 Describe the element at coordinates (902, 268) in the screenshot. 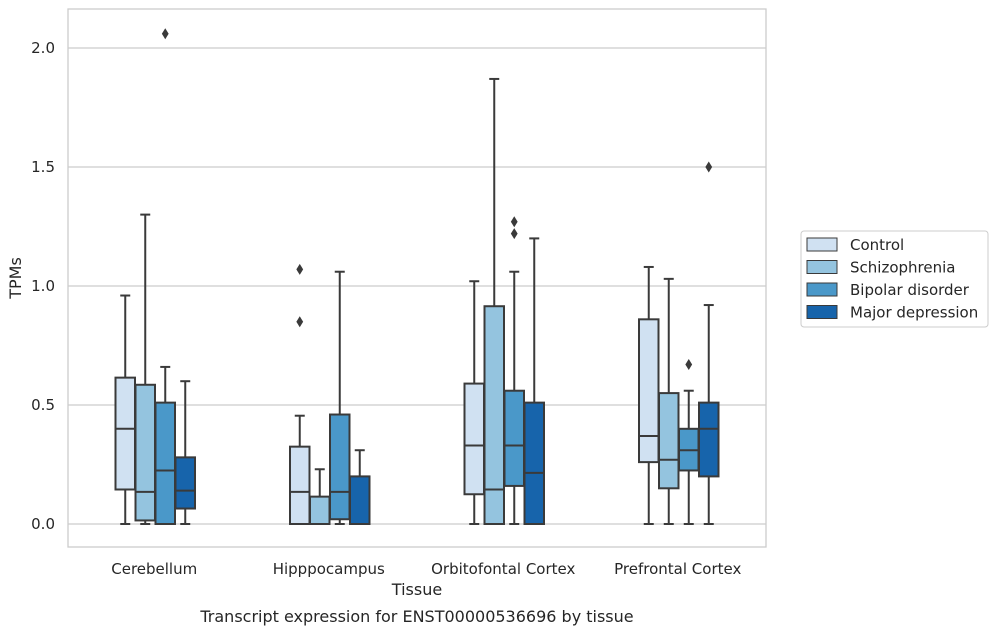

I see `legend-label: Schizophrenia` at that location.